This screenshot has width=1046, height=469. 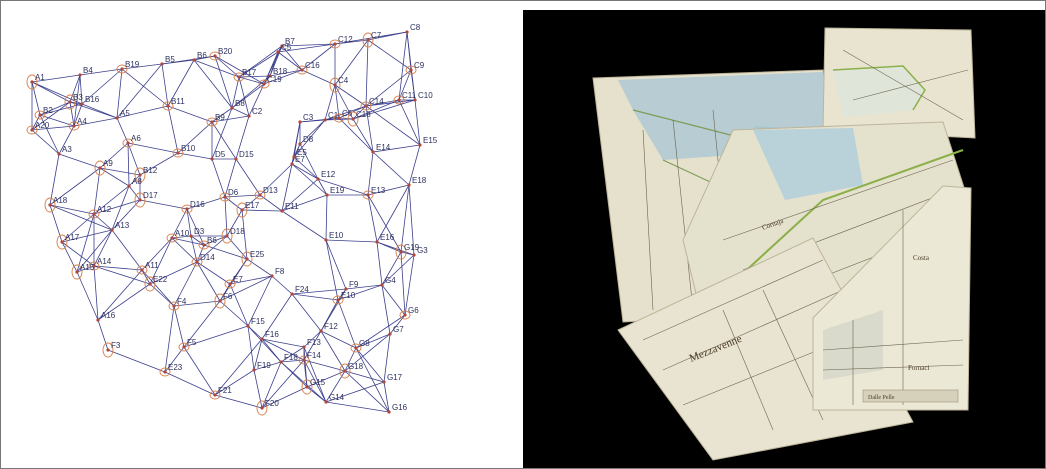 I want to click on point-label: E23, so click(x=175, y=367).